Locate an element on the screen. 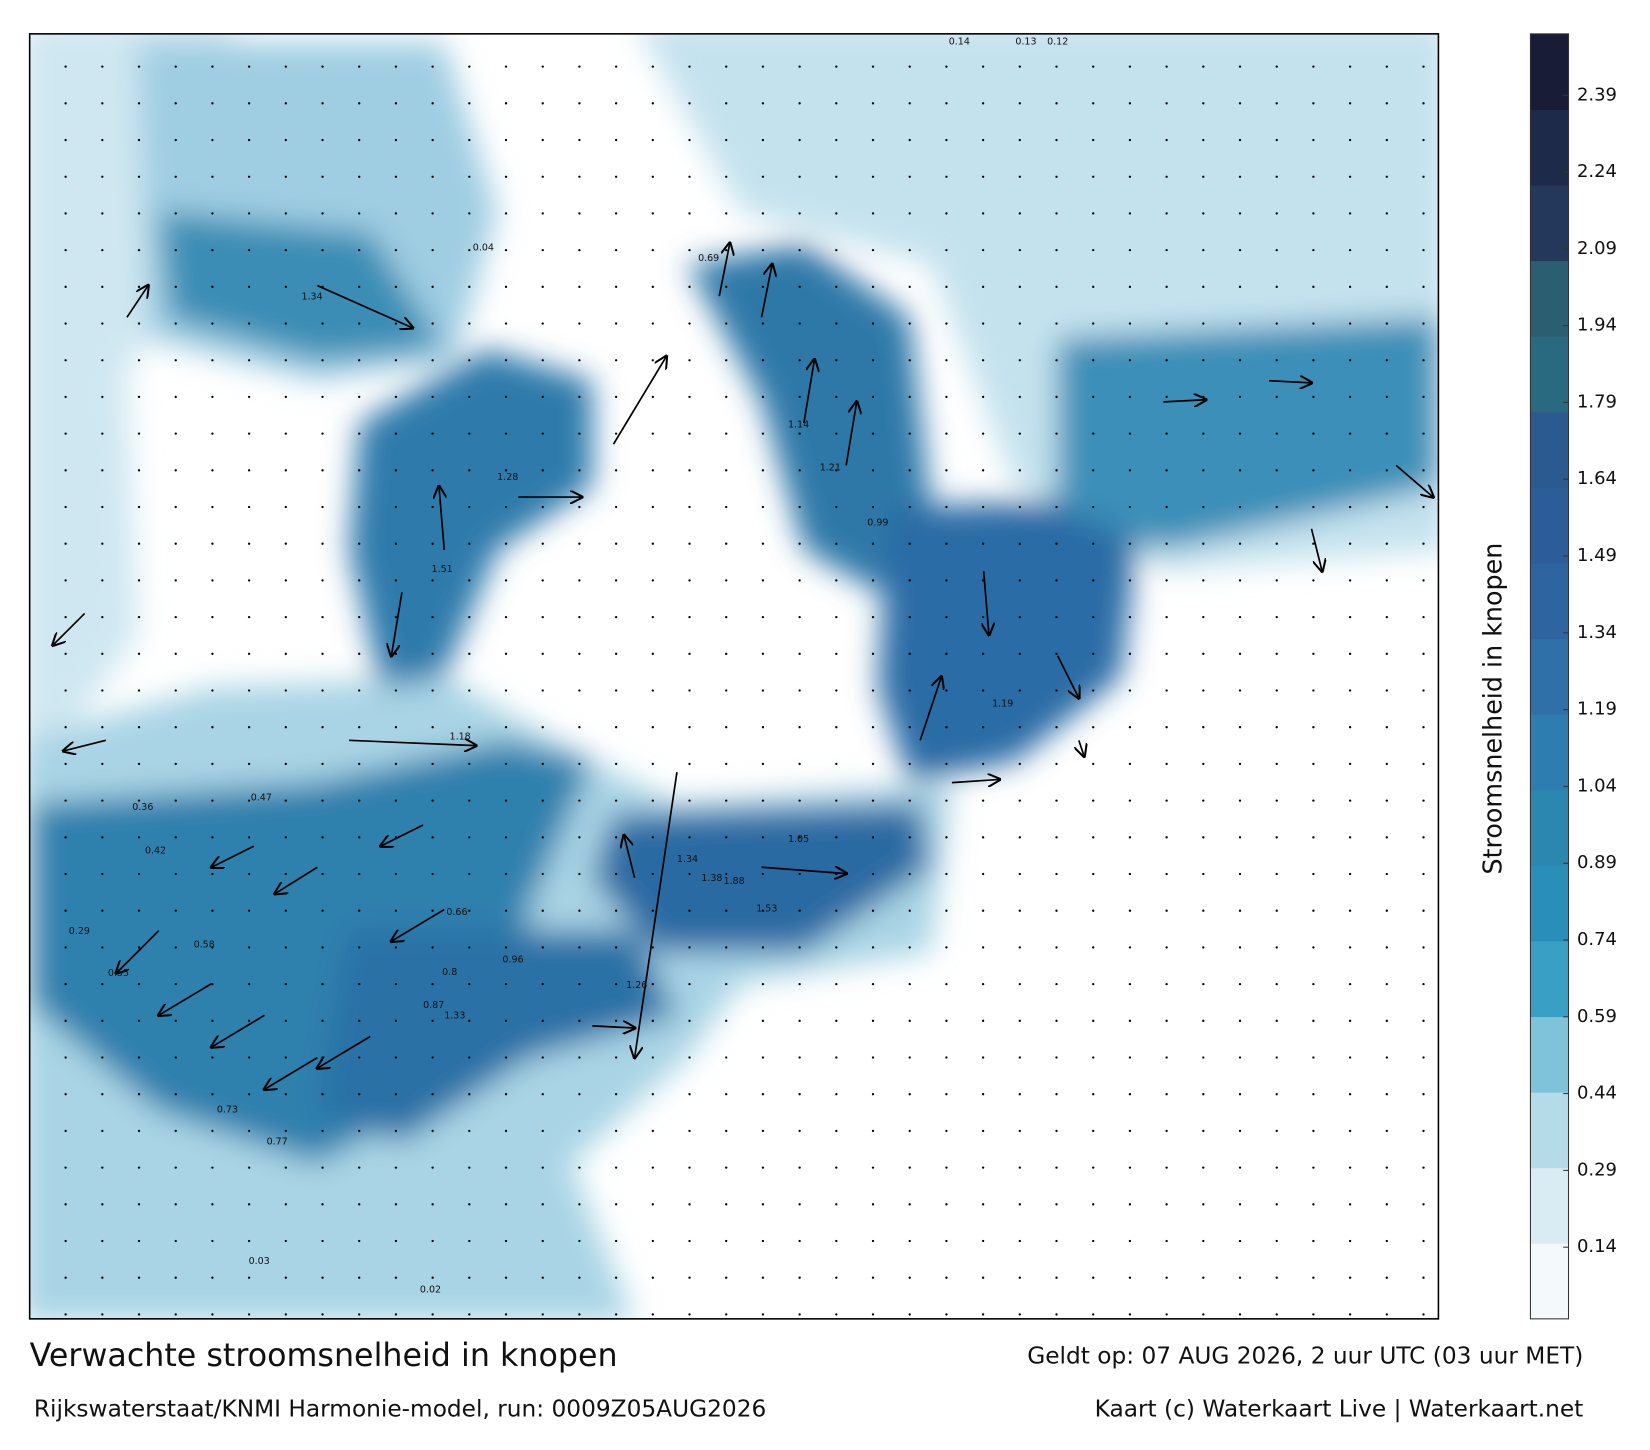 The width and height of the screenshot is (1650, 1450). colorbar-tick-label: 1.19 is located at coordinates (1597, 709).